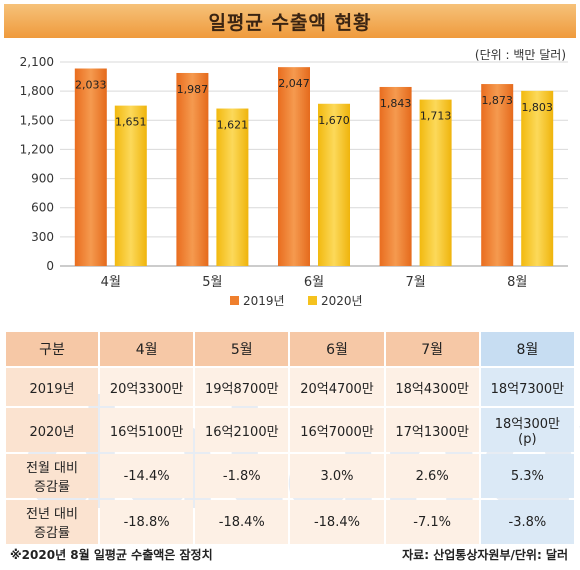 The height and width of the screenshot is (570, 580). Describe the element at coordinates (147, 430) in the screenshot. I see `table-cell: 16억5100만` at that location.